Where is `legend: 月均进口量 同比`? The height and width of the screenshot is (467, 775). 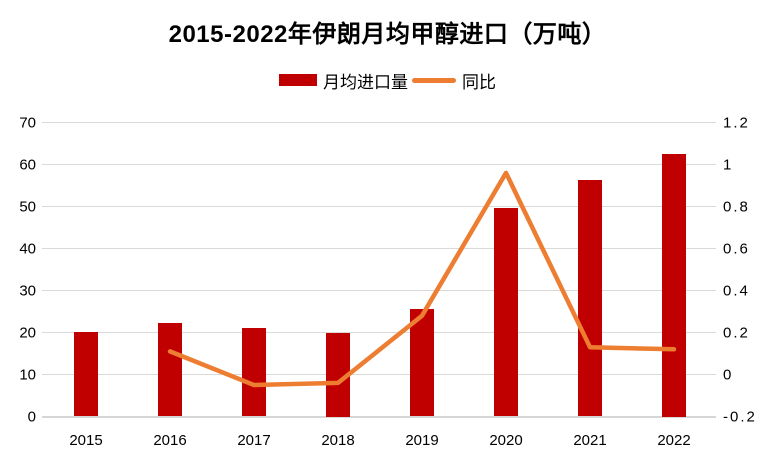
legend: 月均进口量 同比 is located at coordinates (387, 80).